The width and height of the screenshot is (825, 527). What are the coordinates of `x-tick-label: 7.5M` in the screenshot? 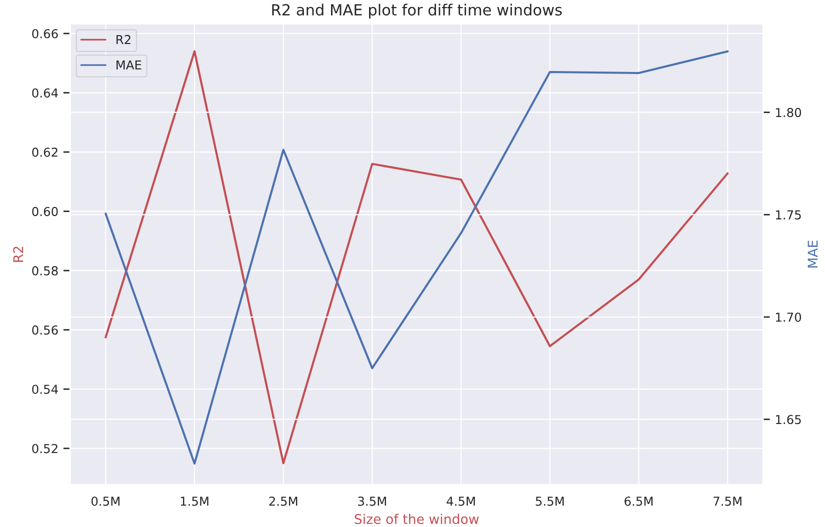 It's located at (728, 501).